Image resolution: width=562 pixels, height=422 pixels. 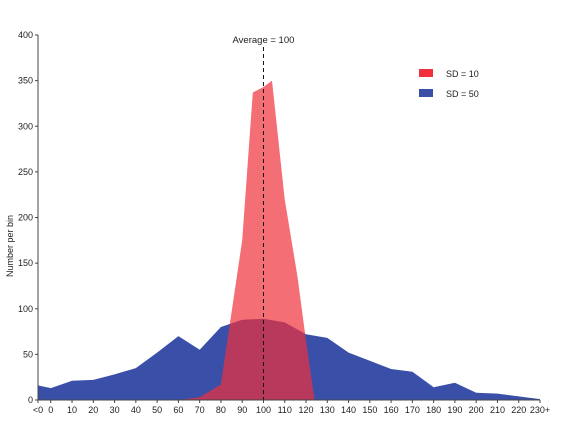 What do you see at coordinates (28, 354) in the screenshot?
I see `y-tick-label: 50` at bounding box center [28, 354].